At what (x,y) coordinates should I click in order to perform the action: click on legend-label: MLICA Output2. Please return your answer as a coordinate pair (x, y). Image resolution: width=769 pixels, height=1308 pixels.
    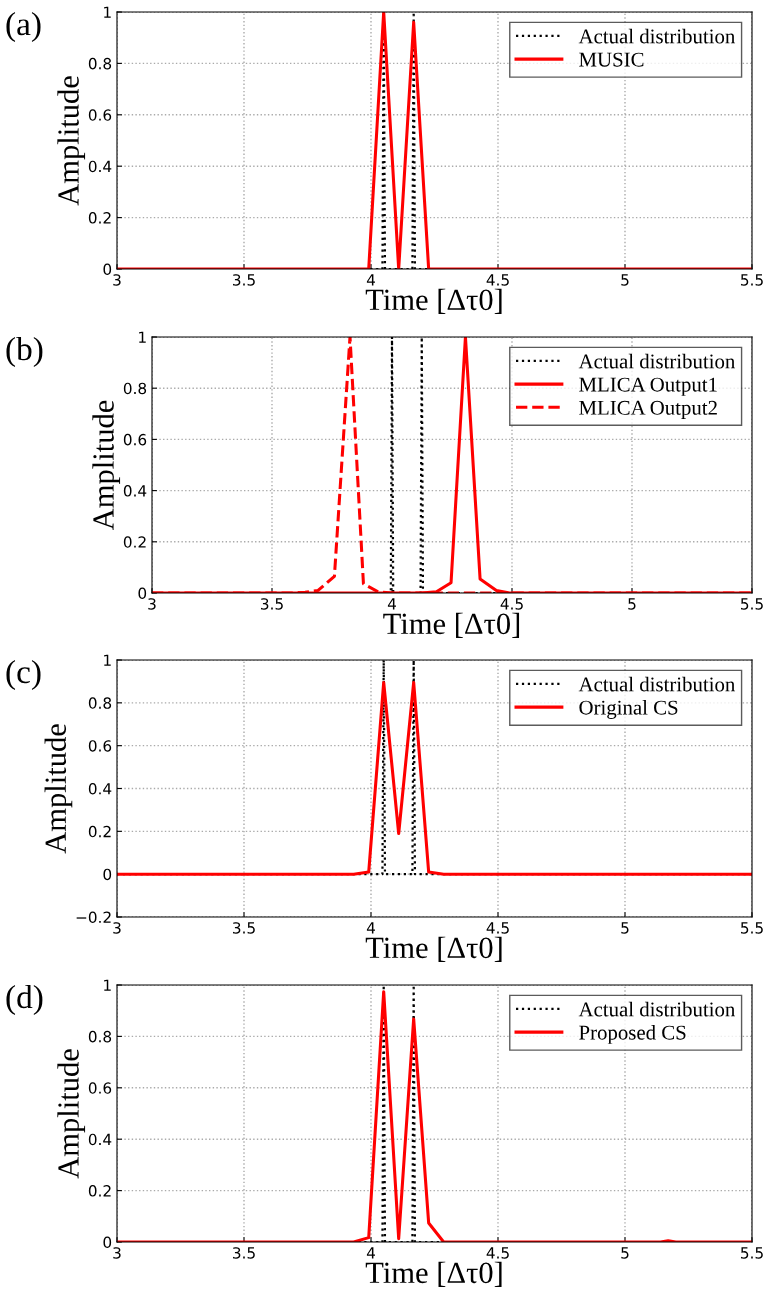
    Looking at the image, I should click on (648, 410).